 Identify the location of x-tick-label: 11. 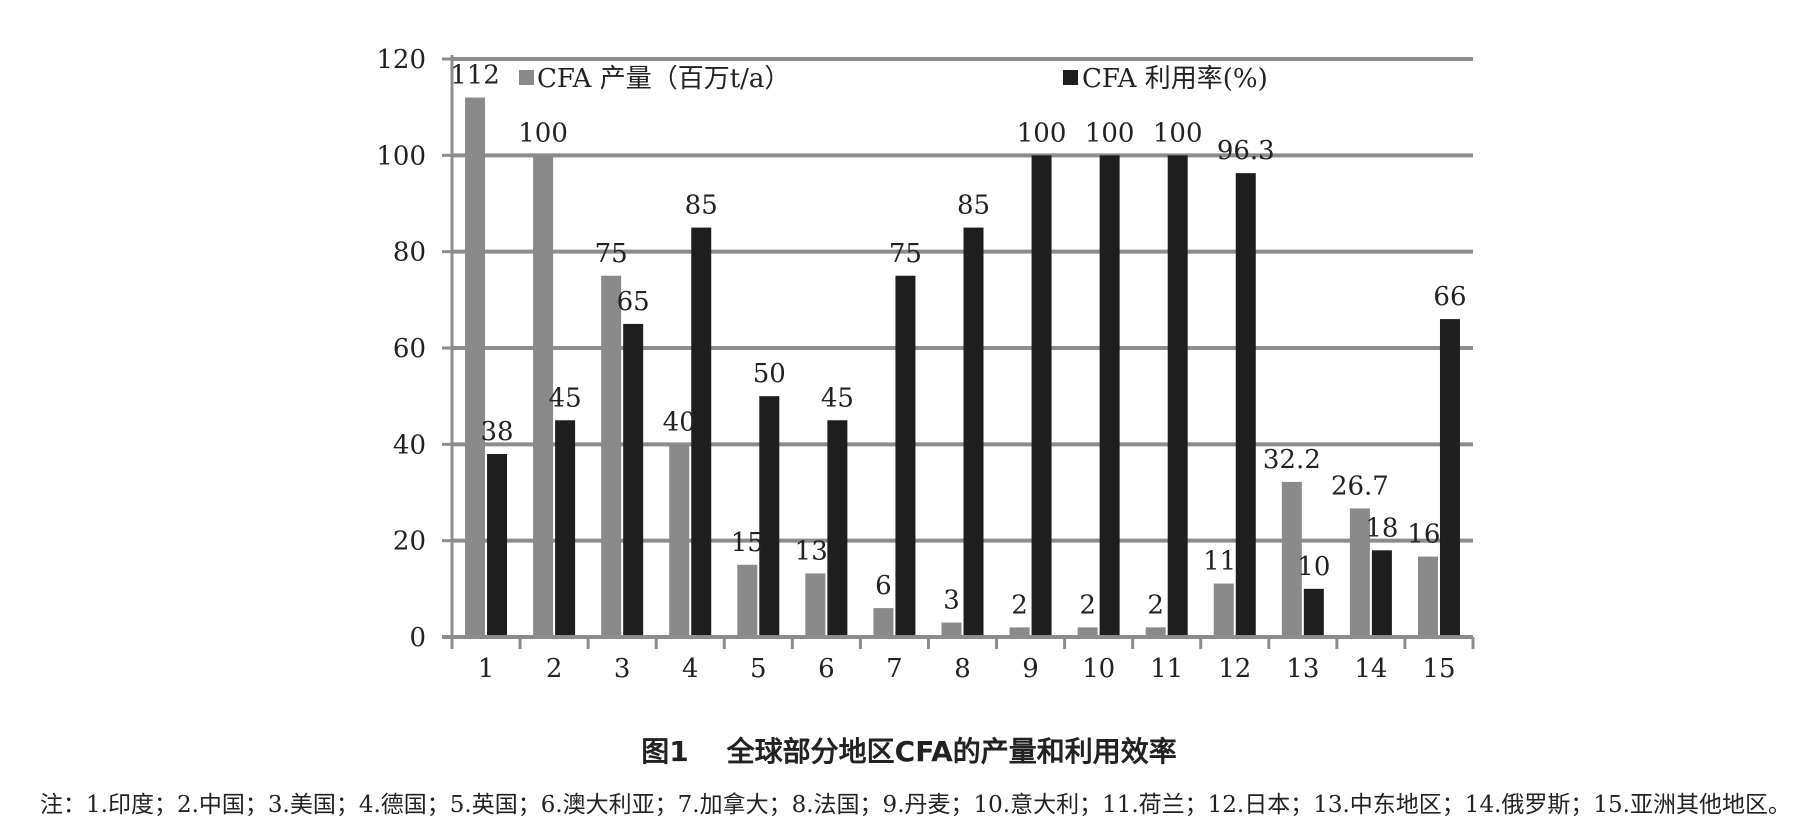
(1166, 669).